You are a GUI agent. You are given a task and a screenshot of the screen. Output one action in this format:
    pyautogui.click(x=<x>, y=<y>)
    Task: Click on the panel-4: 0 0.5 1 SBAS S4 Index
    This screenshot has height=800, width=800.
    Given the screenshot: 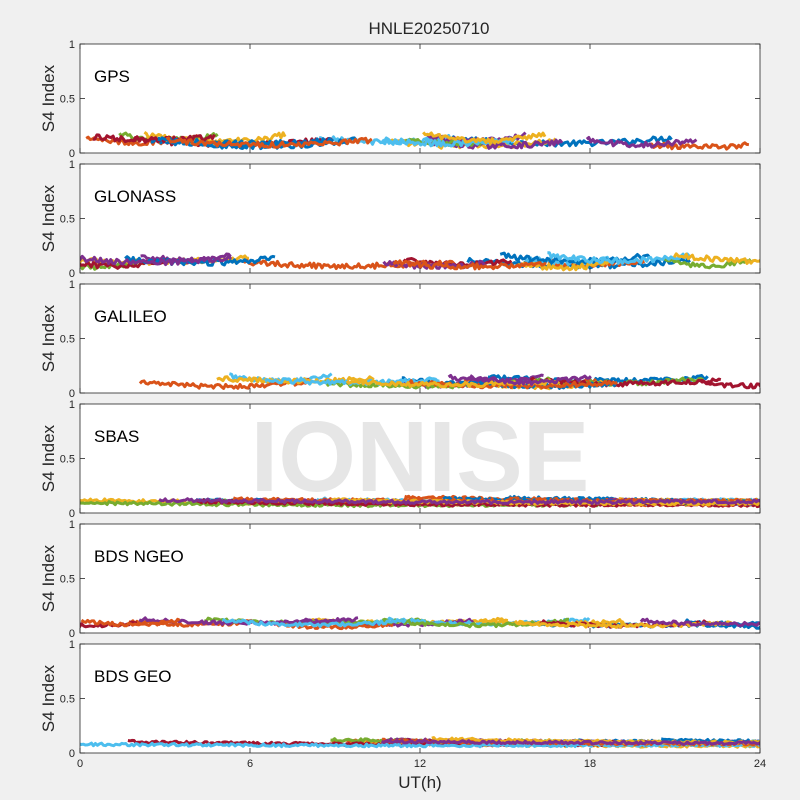 What is the action you would take?
    pyautogui.click(x=400, y=459)
    